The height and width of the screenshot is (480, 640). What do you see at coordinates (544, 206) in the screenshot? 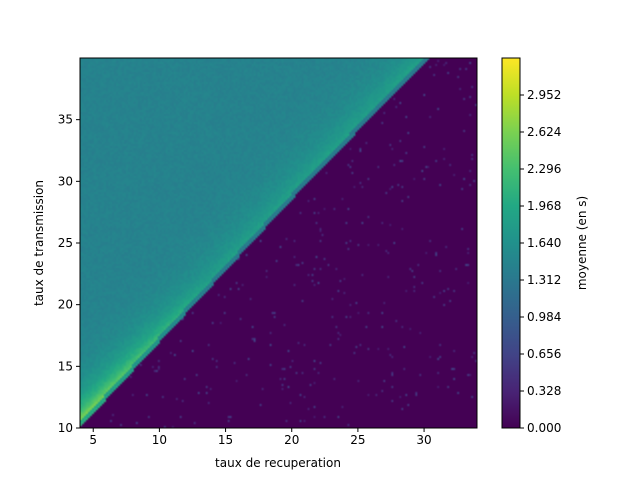
I see `colorbar-tick-label: 1.968` at bounding box center [544, 206].